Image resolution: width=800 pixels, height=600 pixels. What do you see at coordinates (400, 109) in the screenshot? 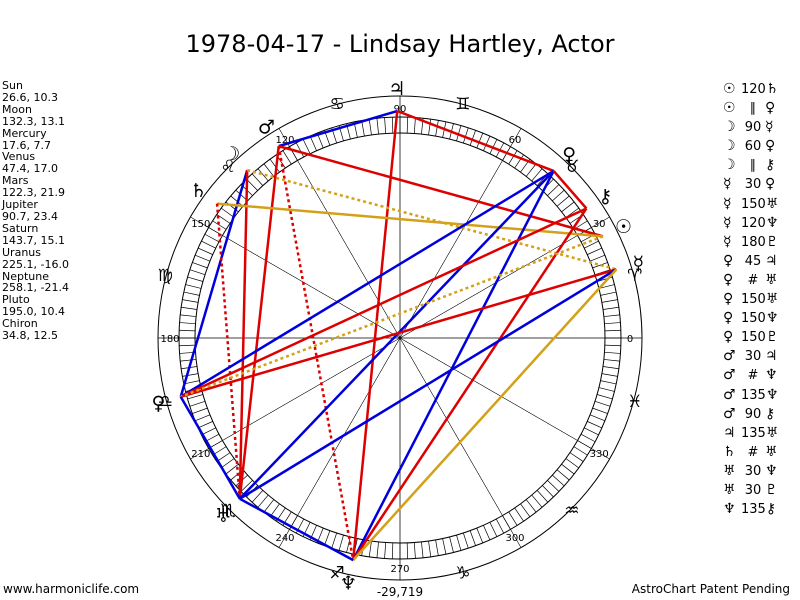
I see `degree-label: 90` at bounding box center [400, 109].